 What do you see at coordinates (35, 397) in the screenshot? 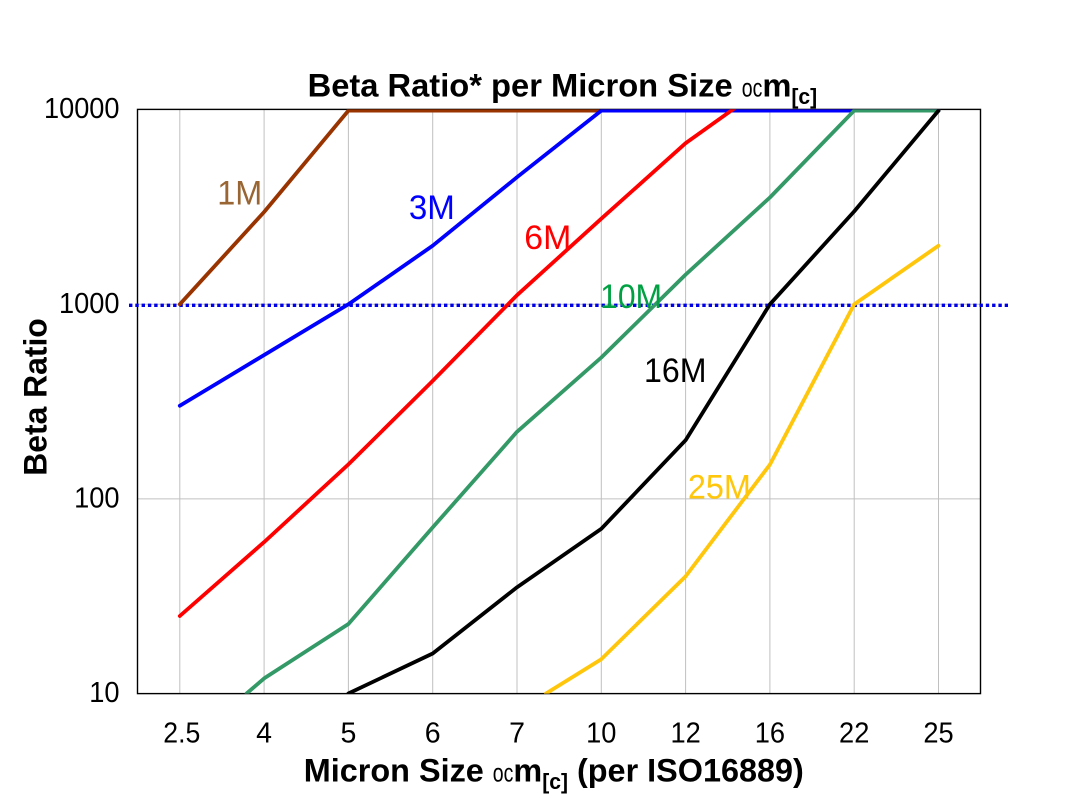
I see `svg-text: Beta Ratio` at bounding box center [35, 397].